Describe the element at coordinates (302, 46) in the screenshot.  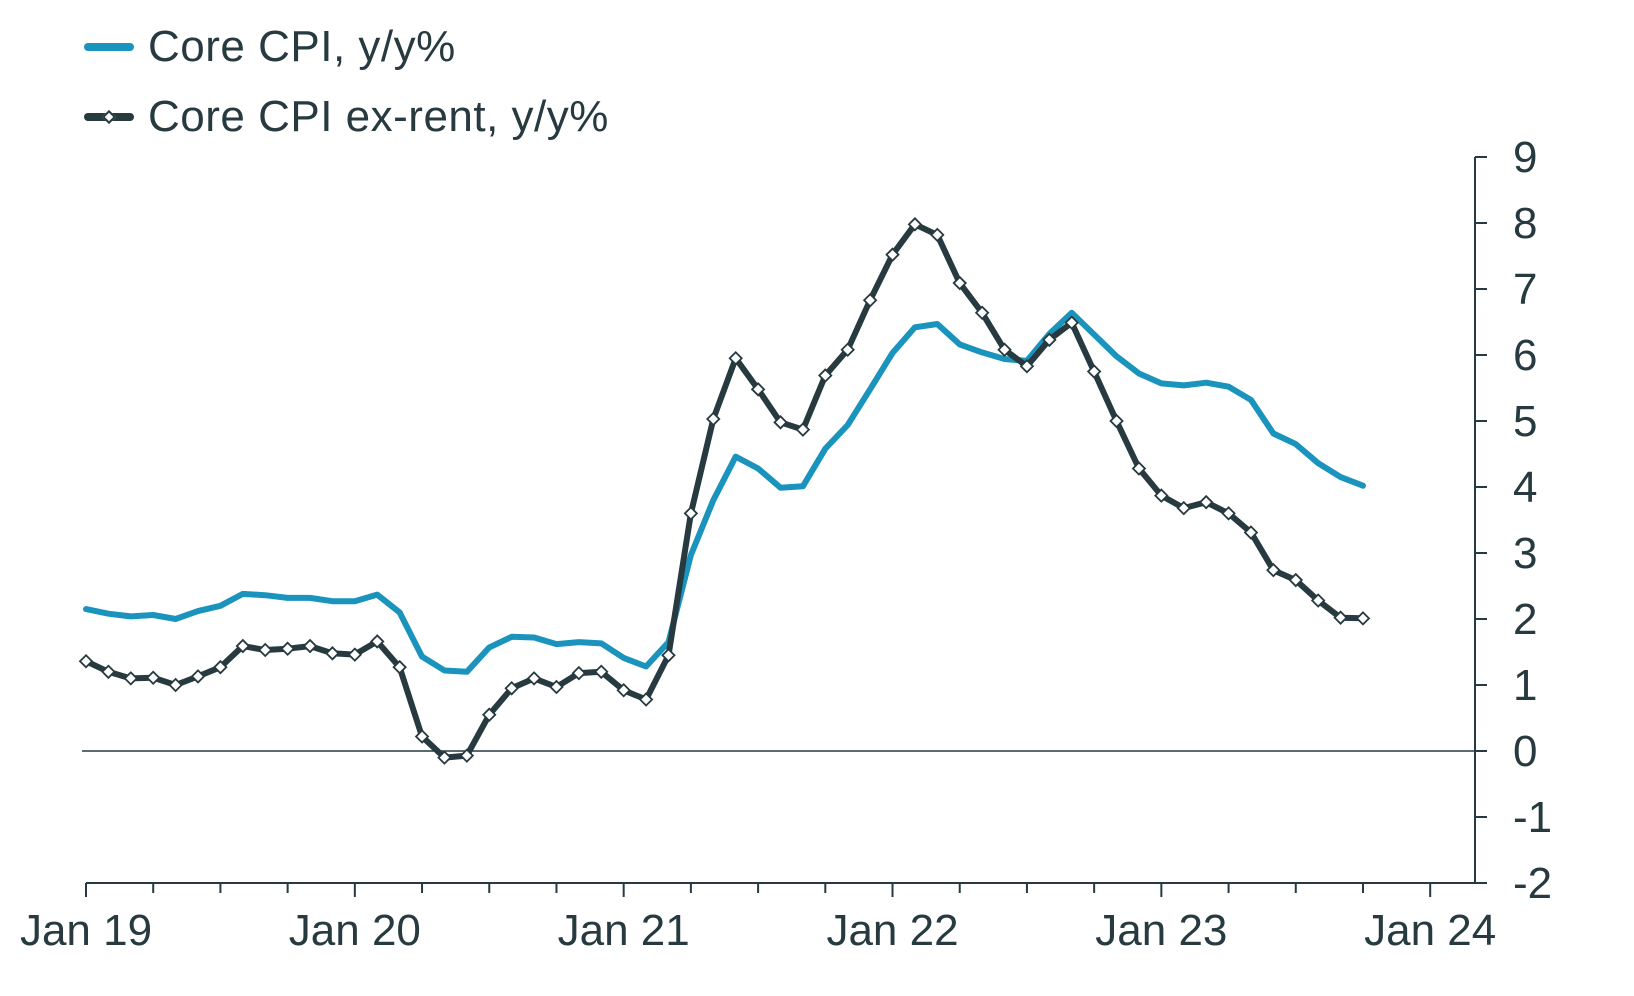
I see `legend-label-core-cpi: Core CPI, y/y%` at that location.